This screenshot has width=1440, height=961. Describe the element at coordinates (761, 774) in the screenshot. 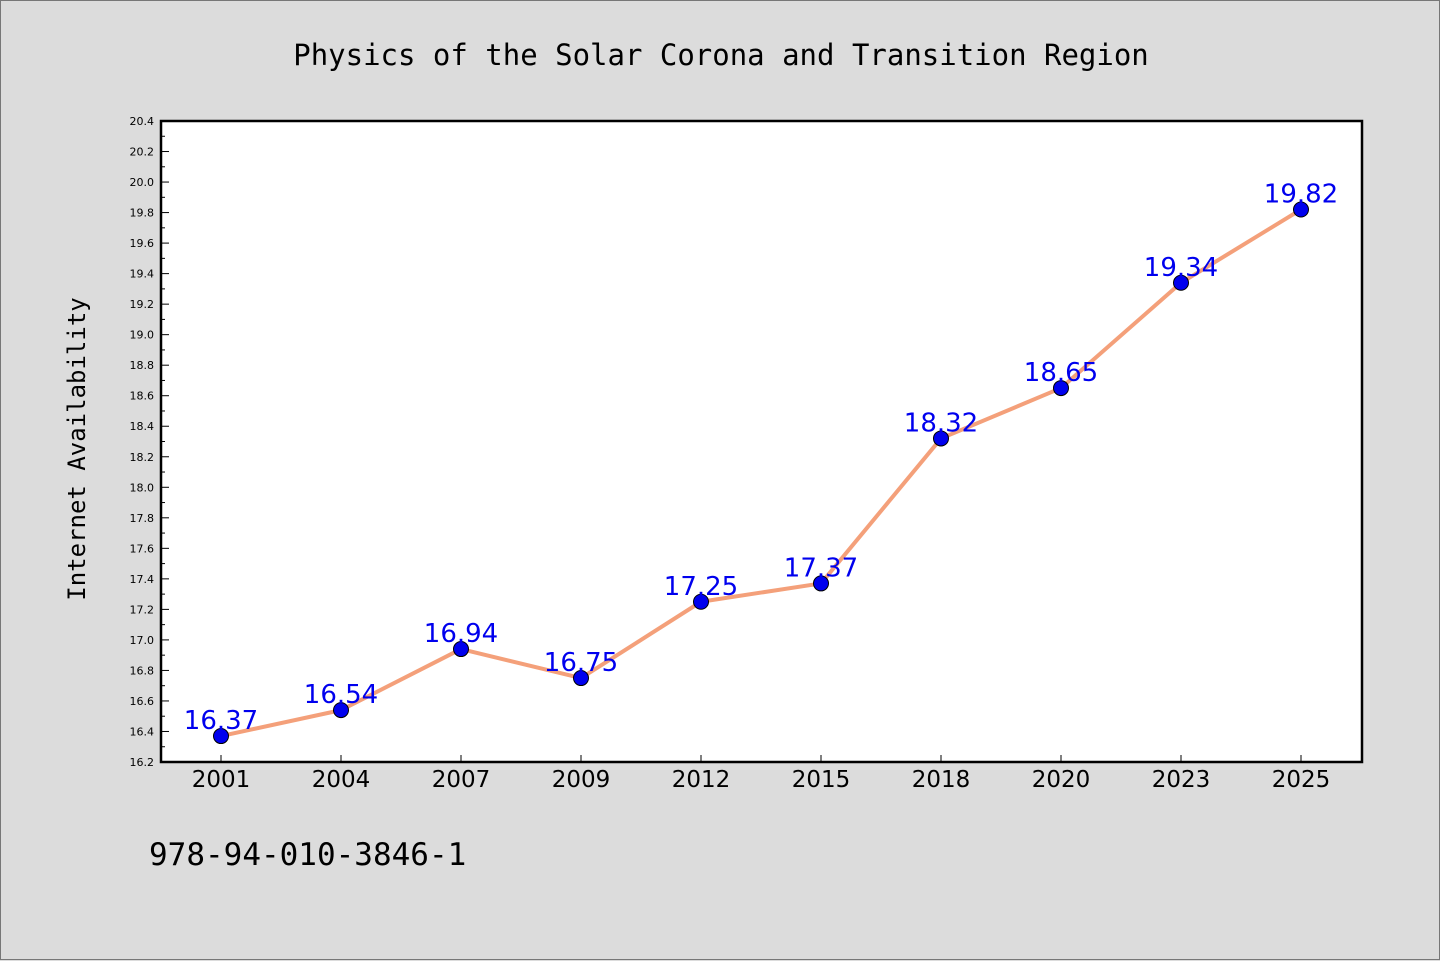

I see `x-axis: 2001 2004 2007 2009 2012 2015 2018 2020 2023 2025` at that location.